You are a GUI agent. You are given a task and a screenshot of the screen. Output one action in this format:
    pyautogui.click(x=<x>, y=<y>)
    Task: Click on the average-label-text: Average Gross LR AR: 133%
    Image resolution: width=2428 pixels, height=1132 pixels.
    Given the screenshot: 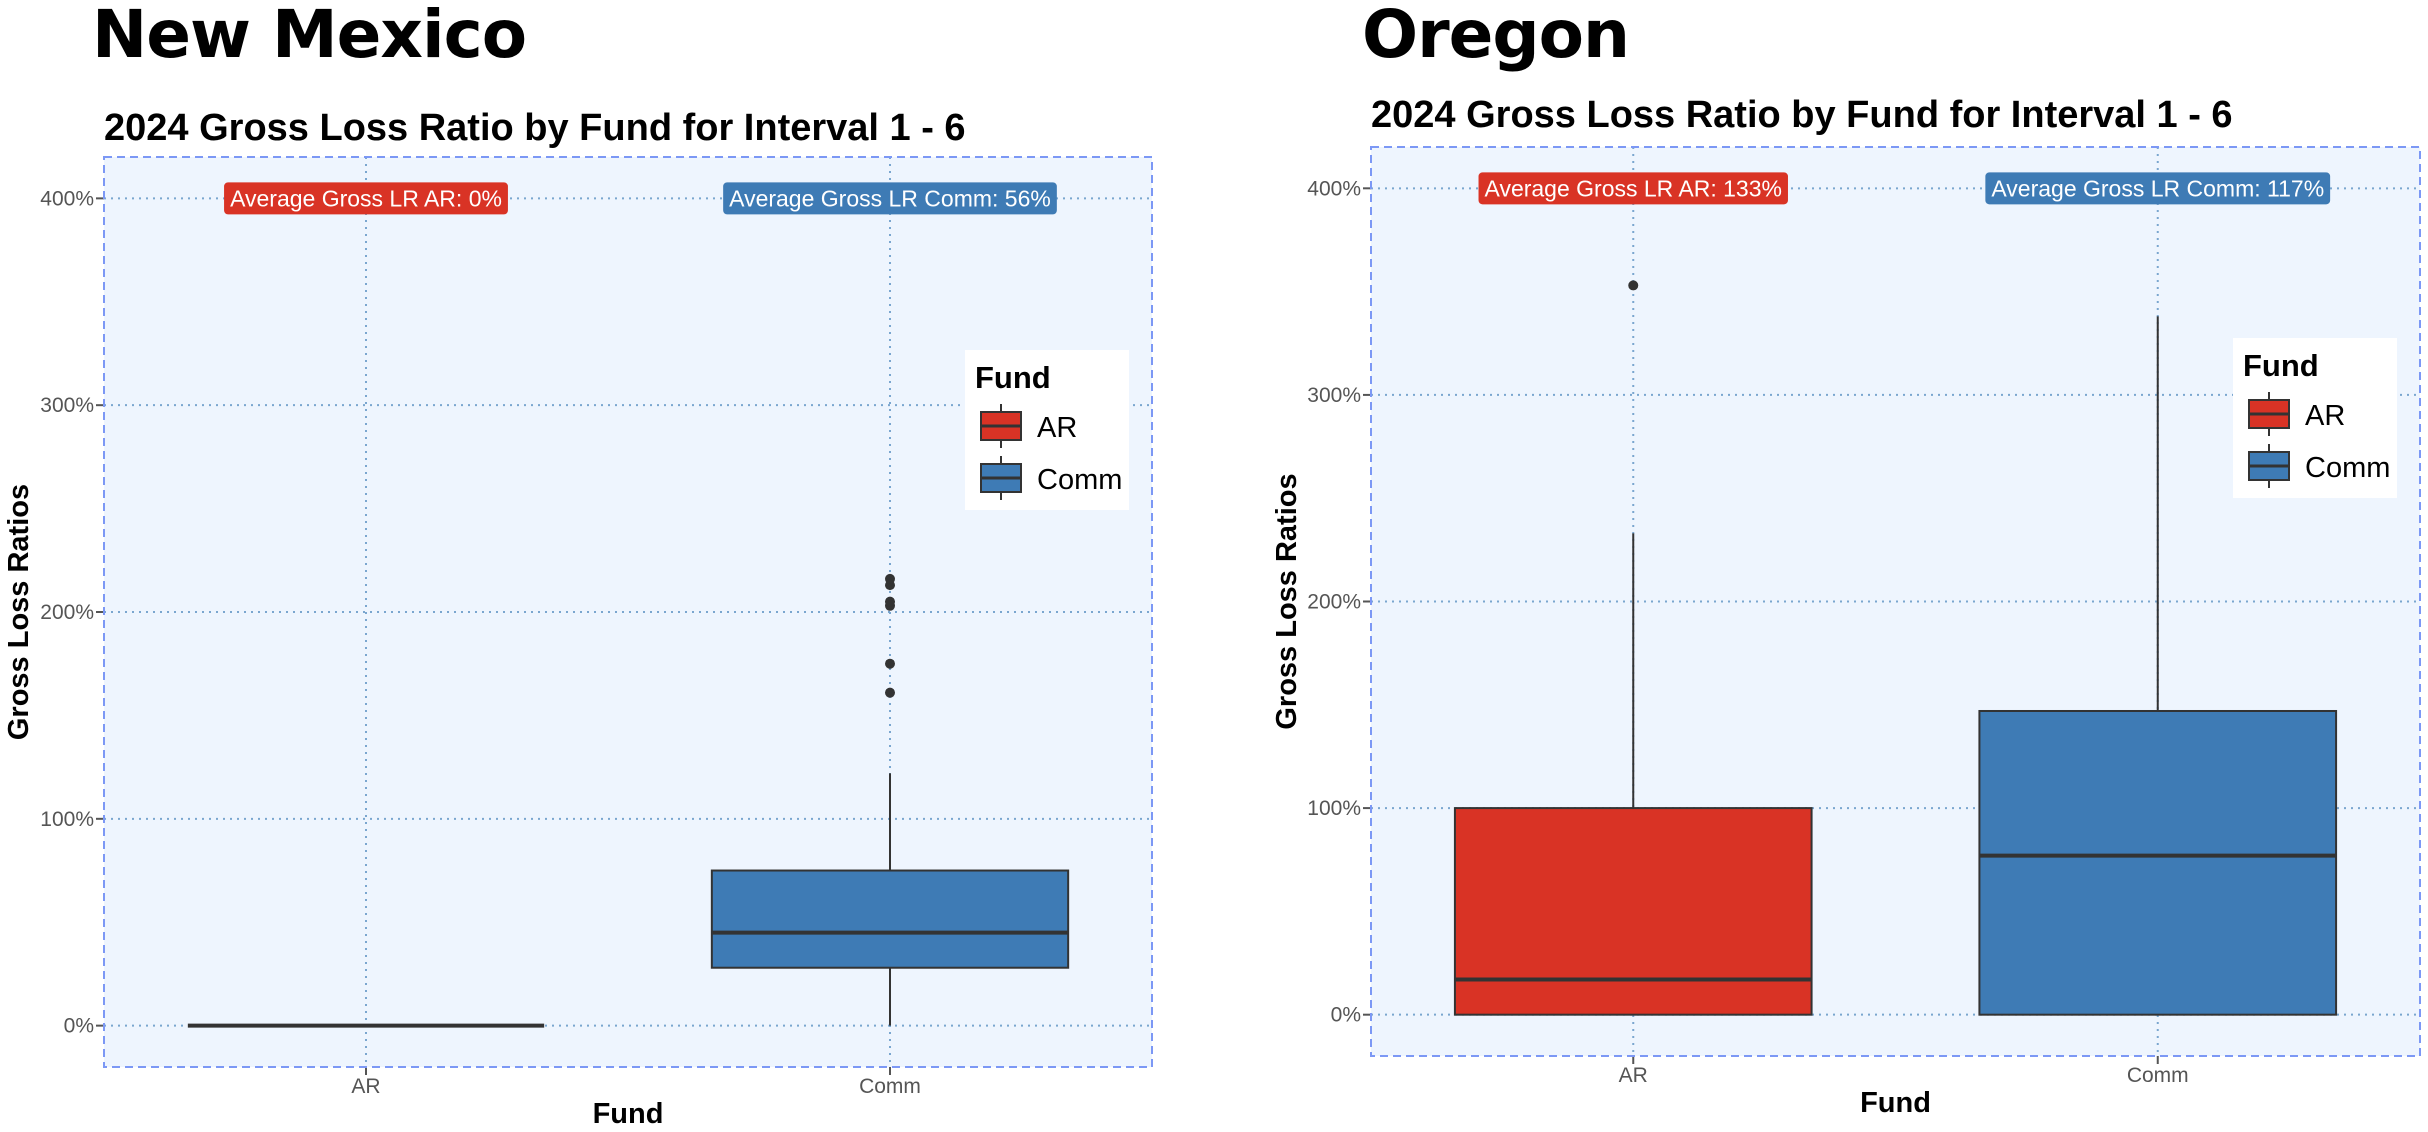 What is the action you would take?
    pyautogui.click(x=1633, y=188)
    